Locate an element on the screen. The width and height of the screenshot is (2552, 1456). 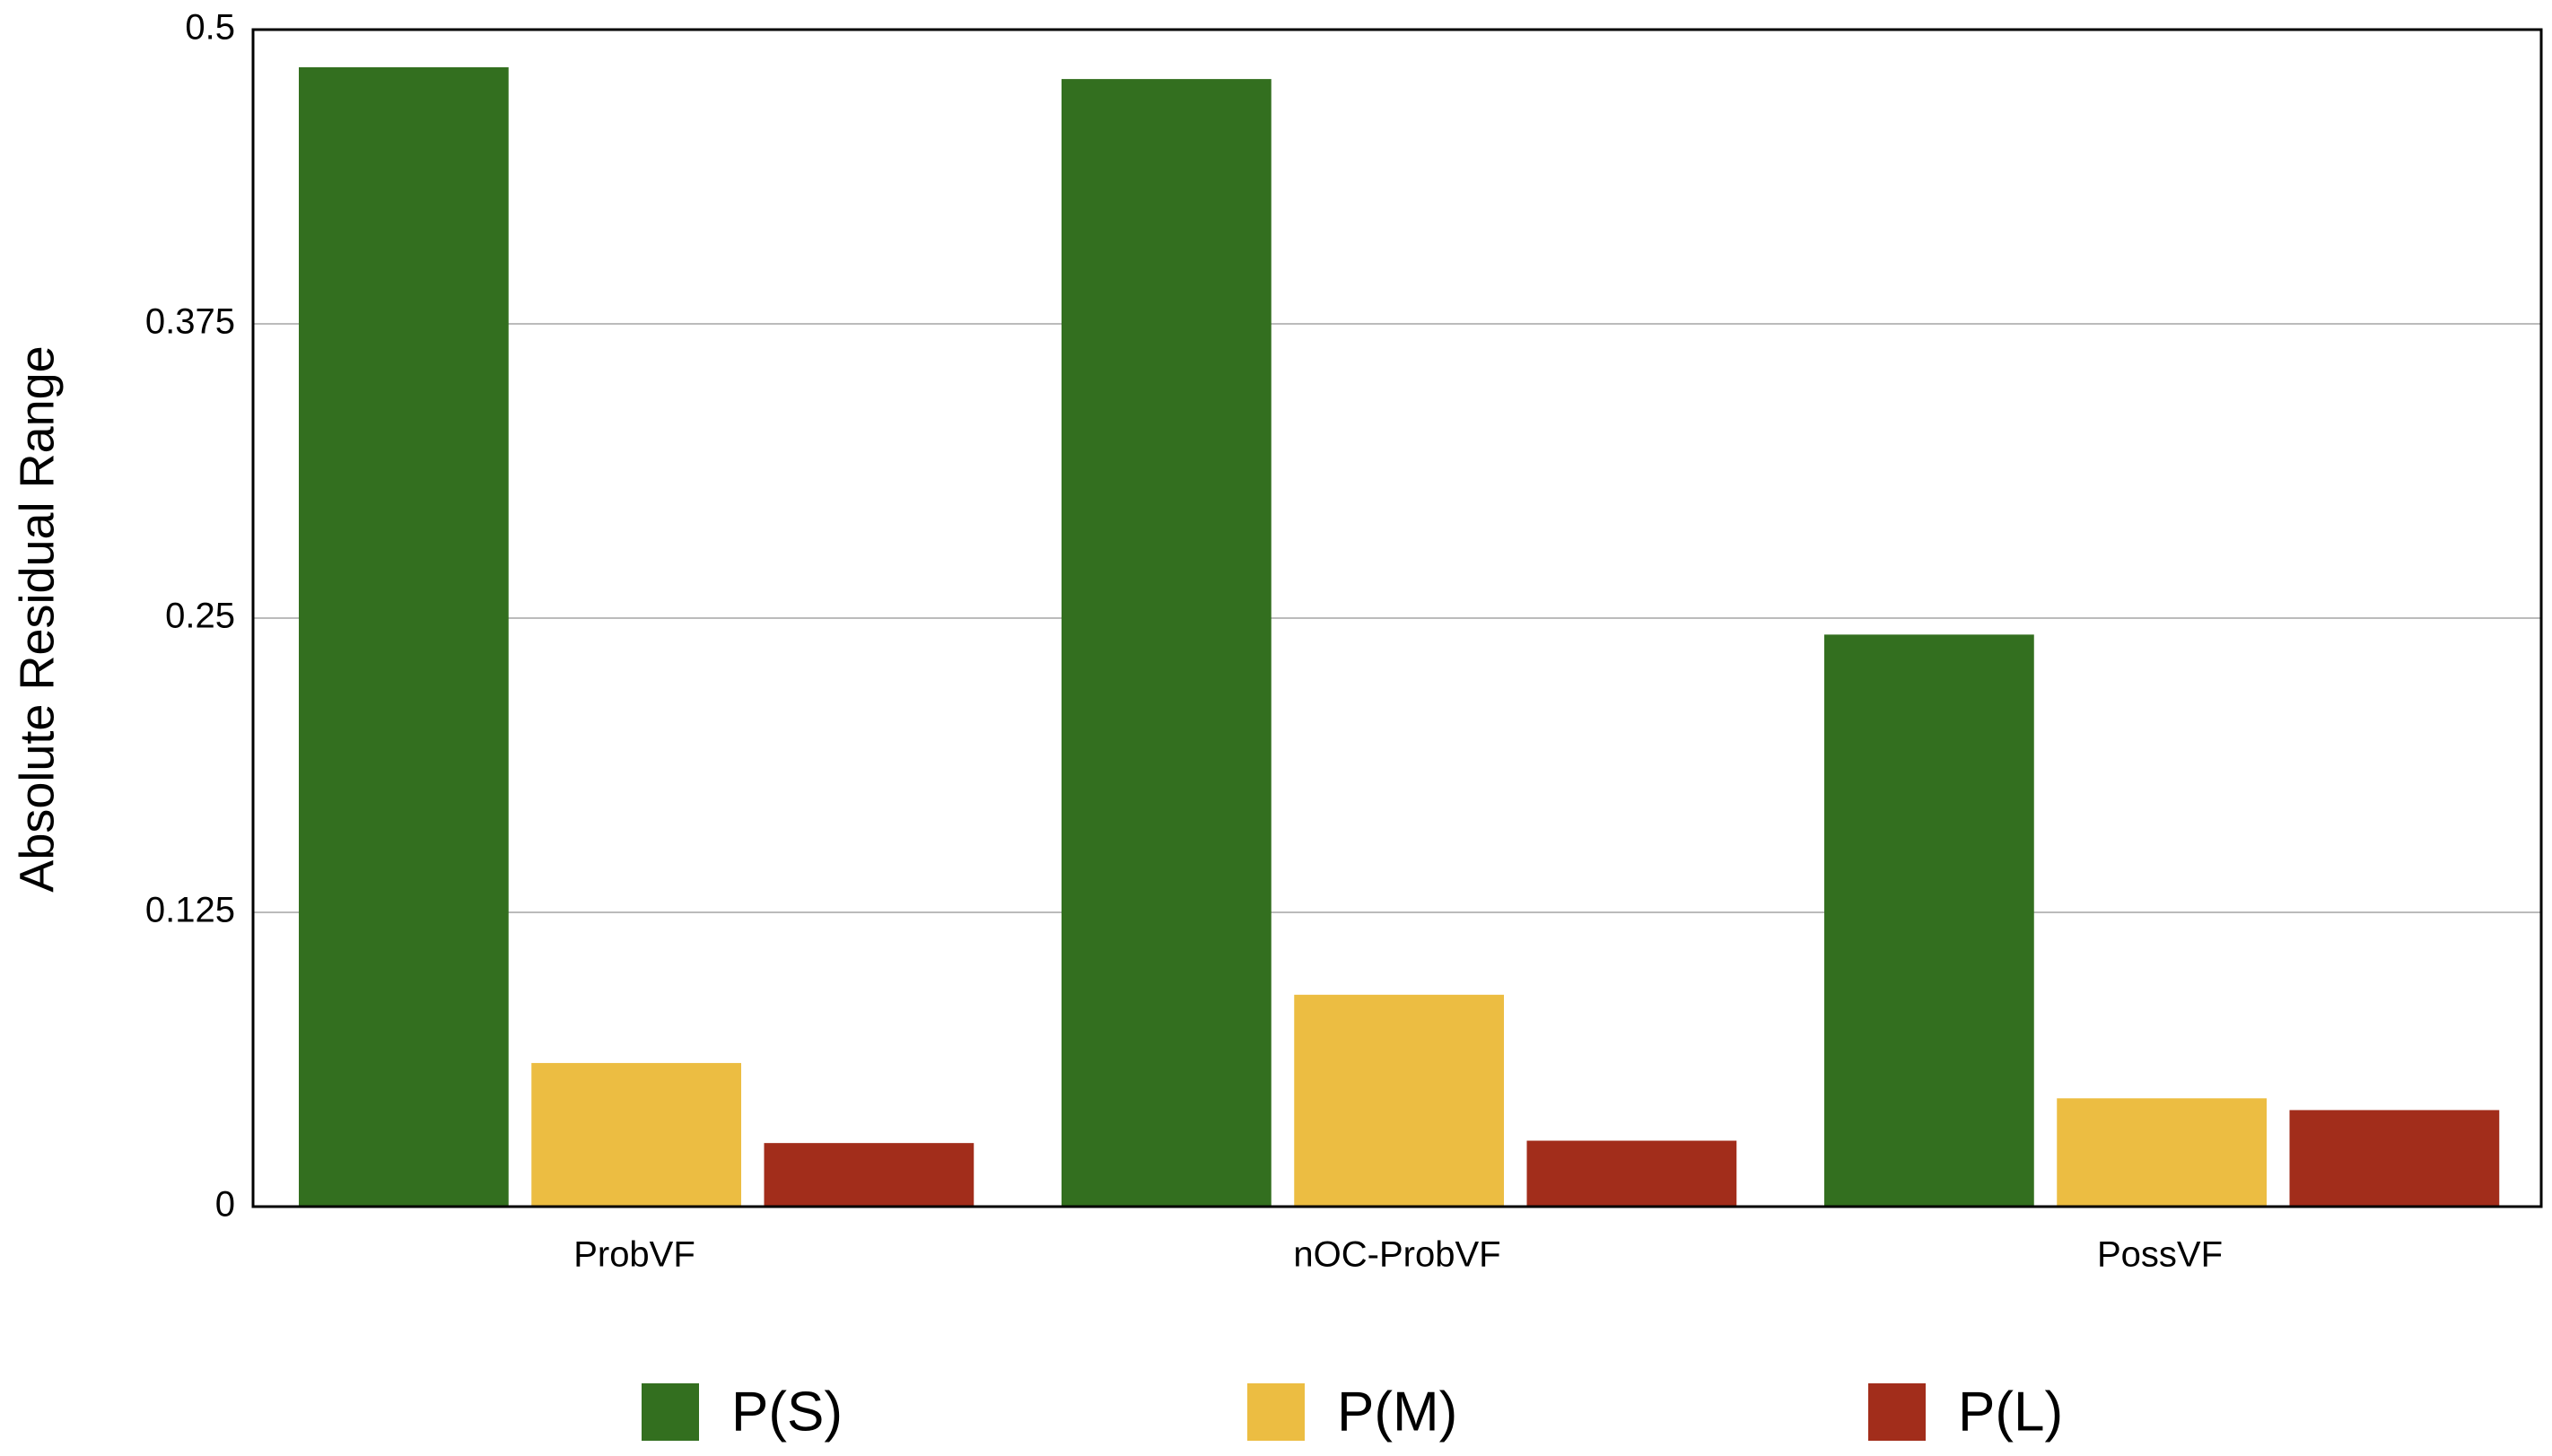
x-tick-label: PossVF is located at coordinates (2160, 1255).